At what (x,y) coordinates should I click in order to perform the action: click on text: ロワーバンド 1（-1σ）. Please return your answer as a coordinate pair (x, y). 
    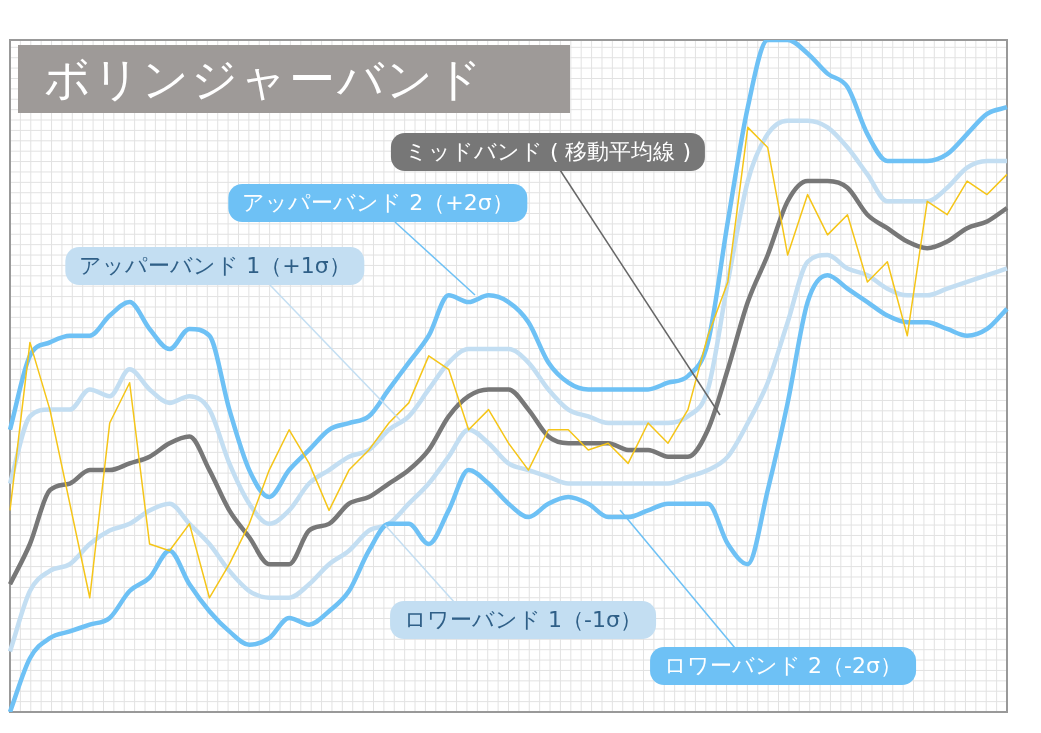
    Looking at the image, I should click on (523, 620).